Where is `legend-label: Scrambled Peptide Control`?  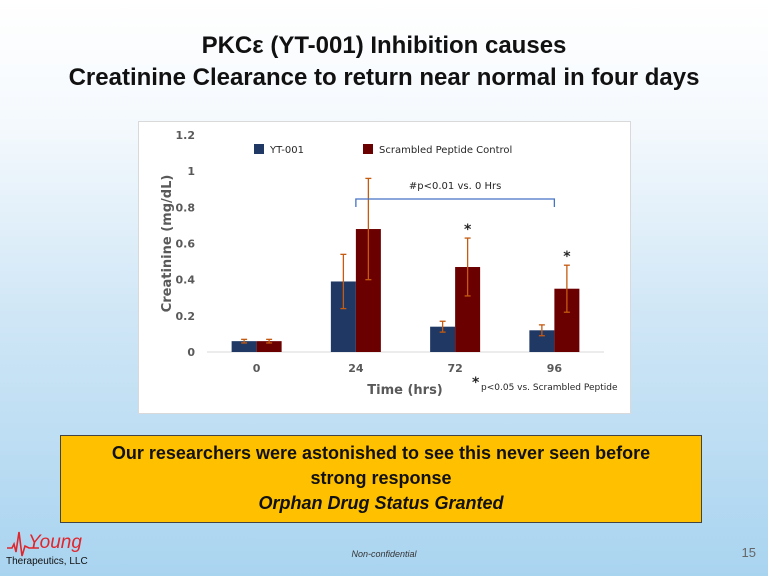 legend-label: Scrambled Peptide Control is located at coordinates (445, 150).